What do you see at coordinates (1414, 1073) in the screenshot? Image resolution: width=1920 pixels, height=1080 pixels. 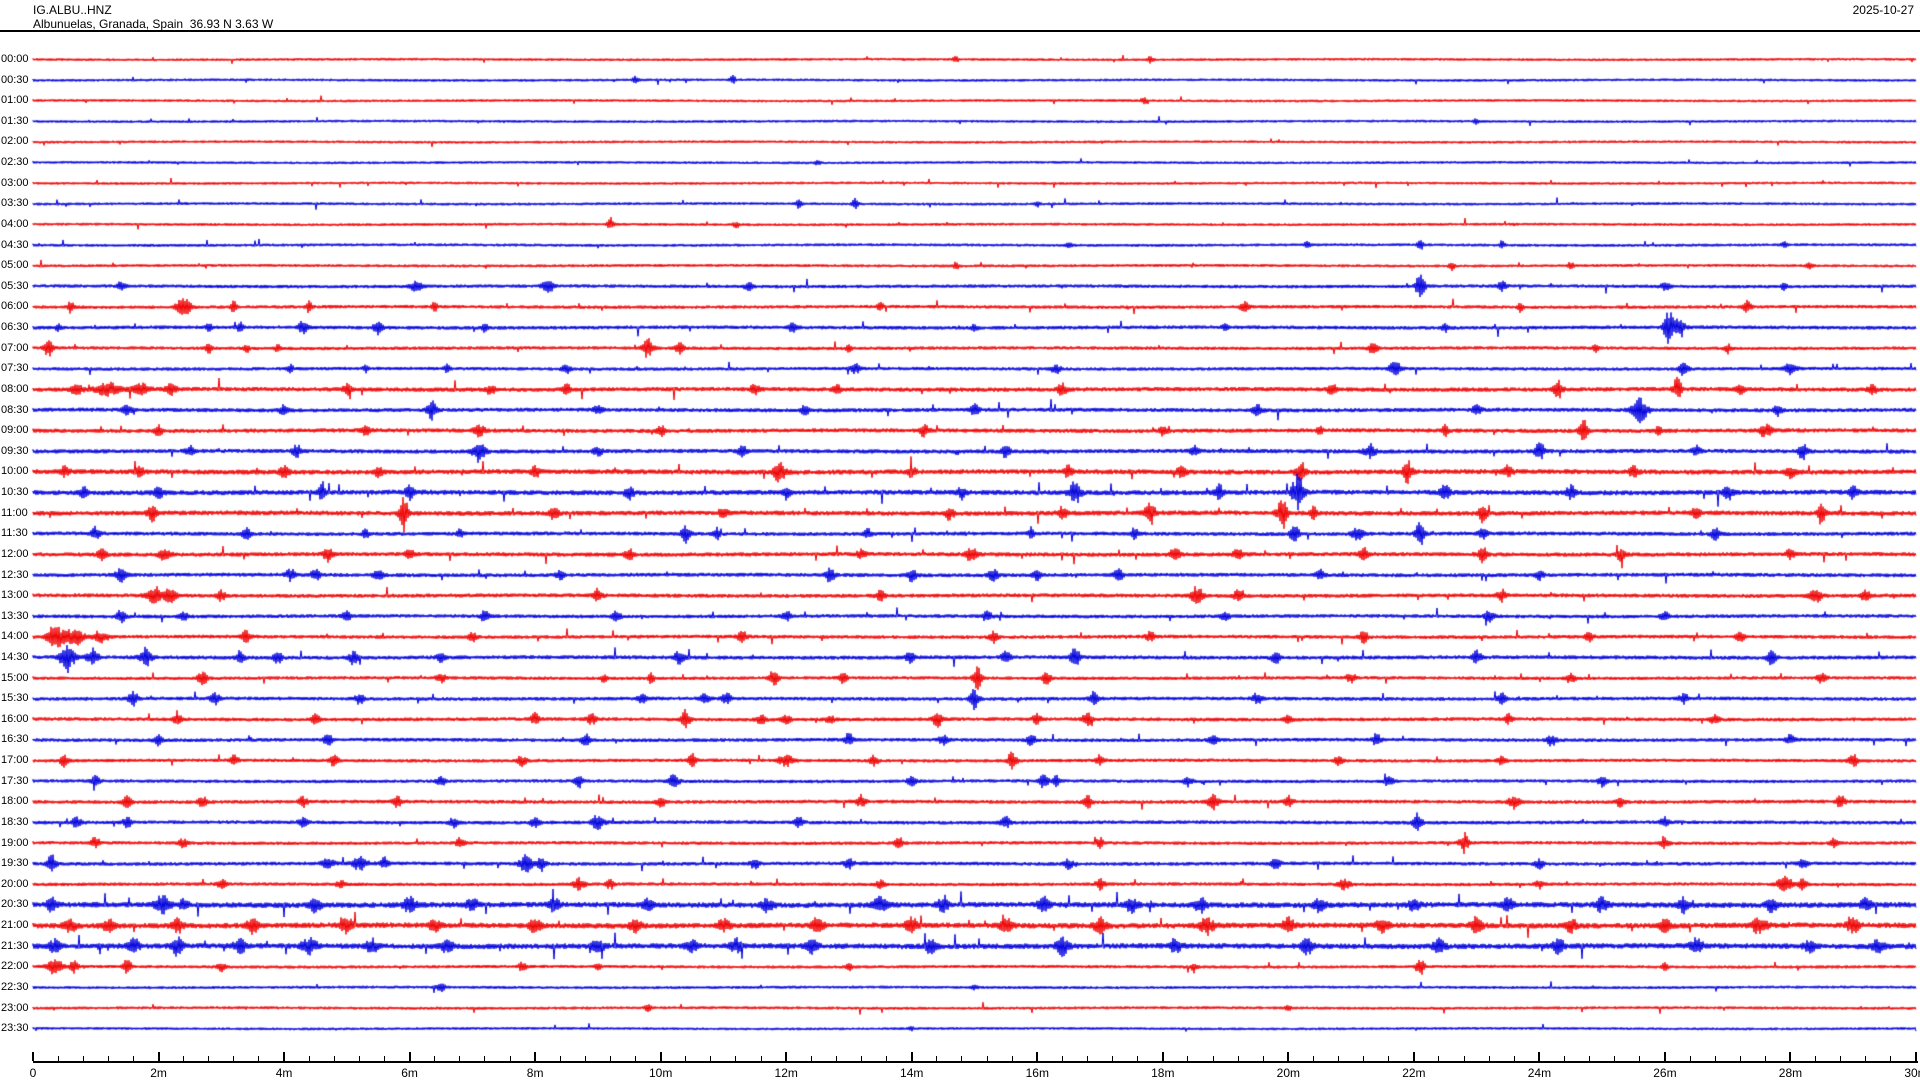 I see `x-axis-tick-label: 22m` at bounding box center [1414, 1073].